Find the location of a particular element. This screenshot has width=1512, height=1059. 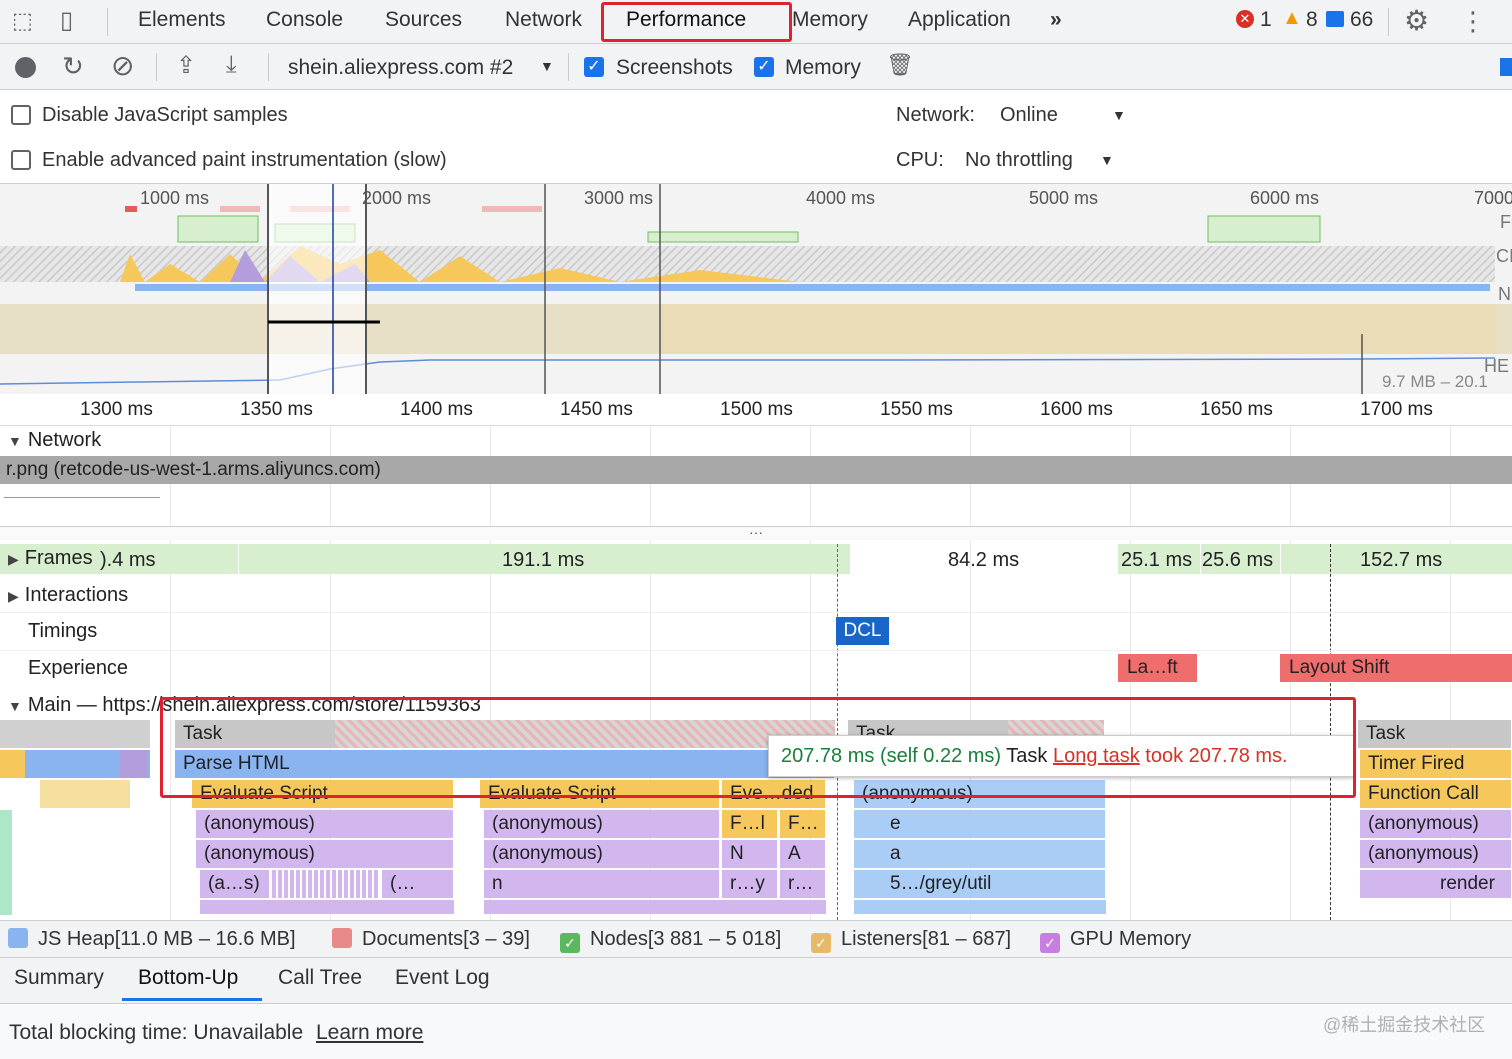

learn-more-link: Learn more is located at coordinates (370, 1032).